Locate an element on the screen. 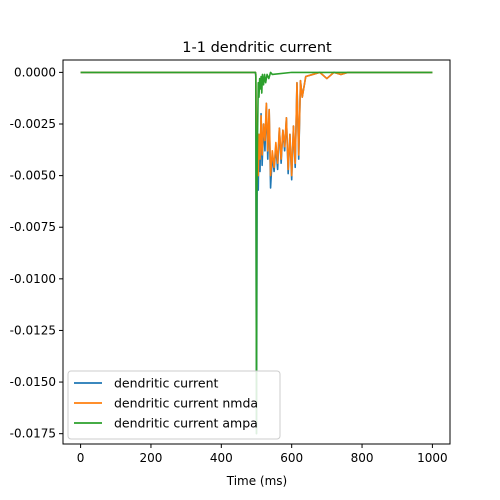 The image size is (500, 500). y-tick-label: -0.0075 is located at coordinates (33, 227).